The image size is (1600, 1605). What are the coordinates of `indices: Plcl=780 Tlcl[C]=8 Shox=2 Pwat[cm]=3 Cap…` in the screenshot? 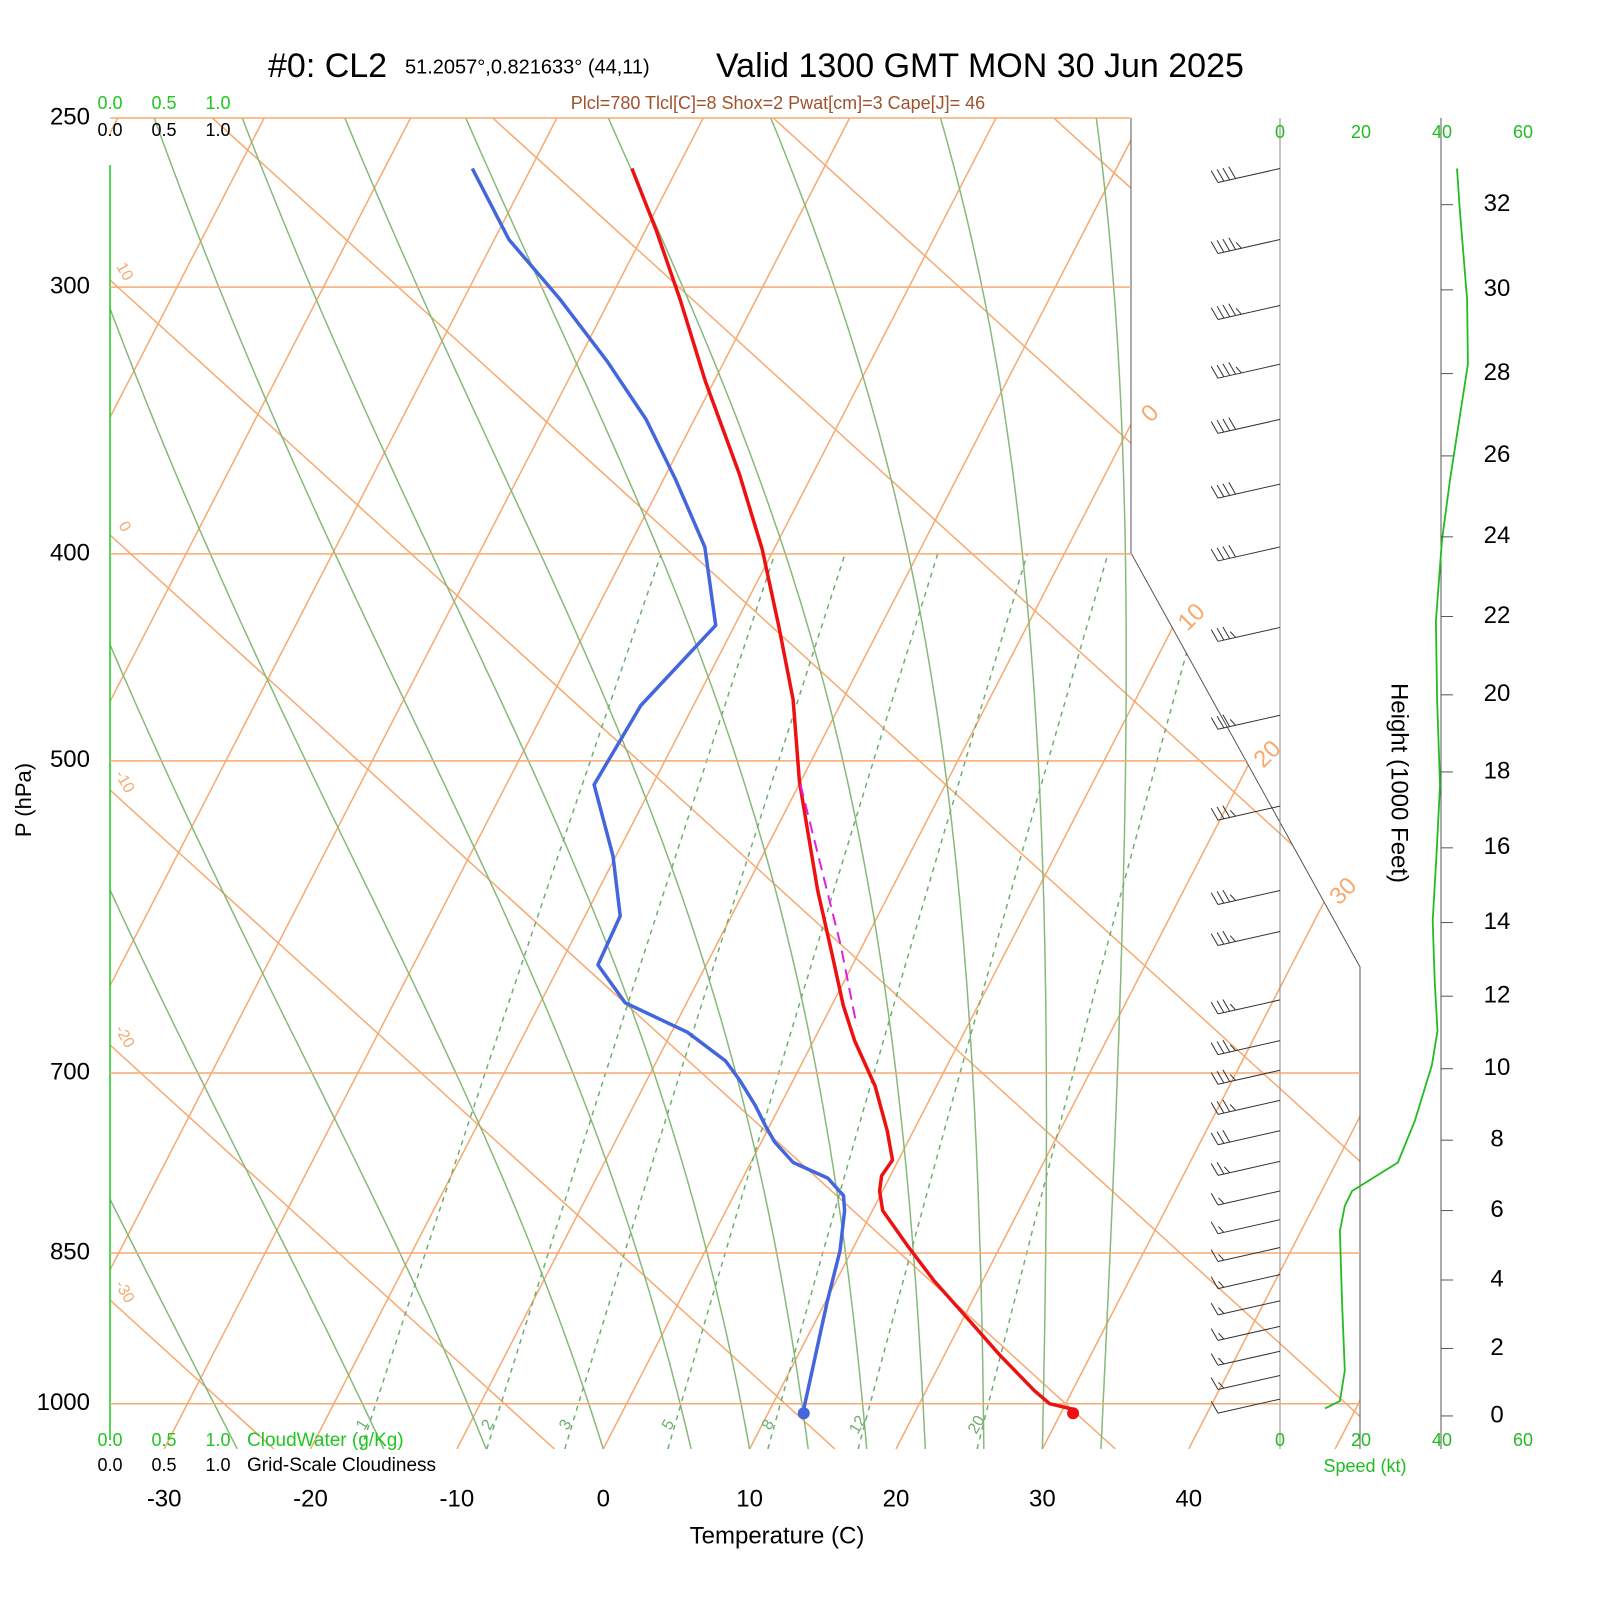 It's located at (778, 103).